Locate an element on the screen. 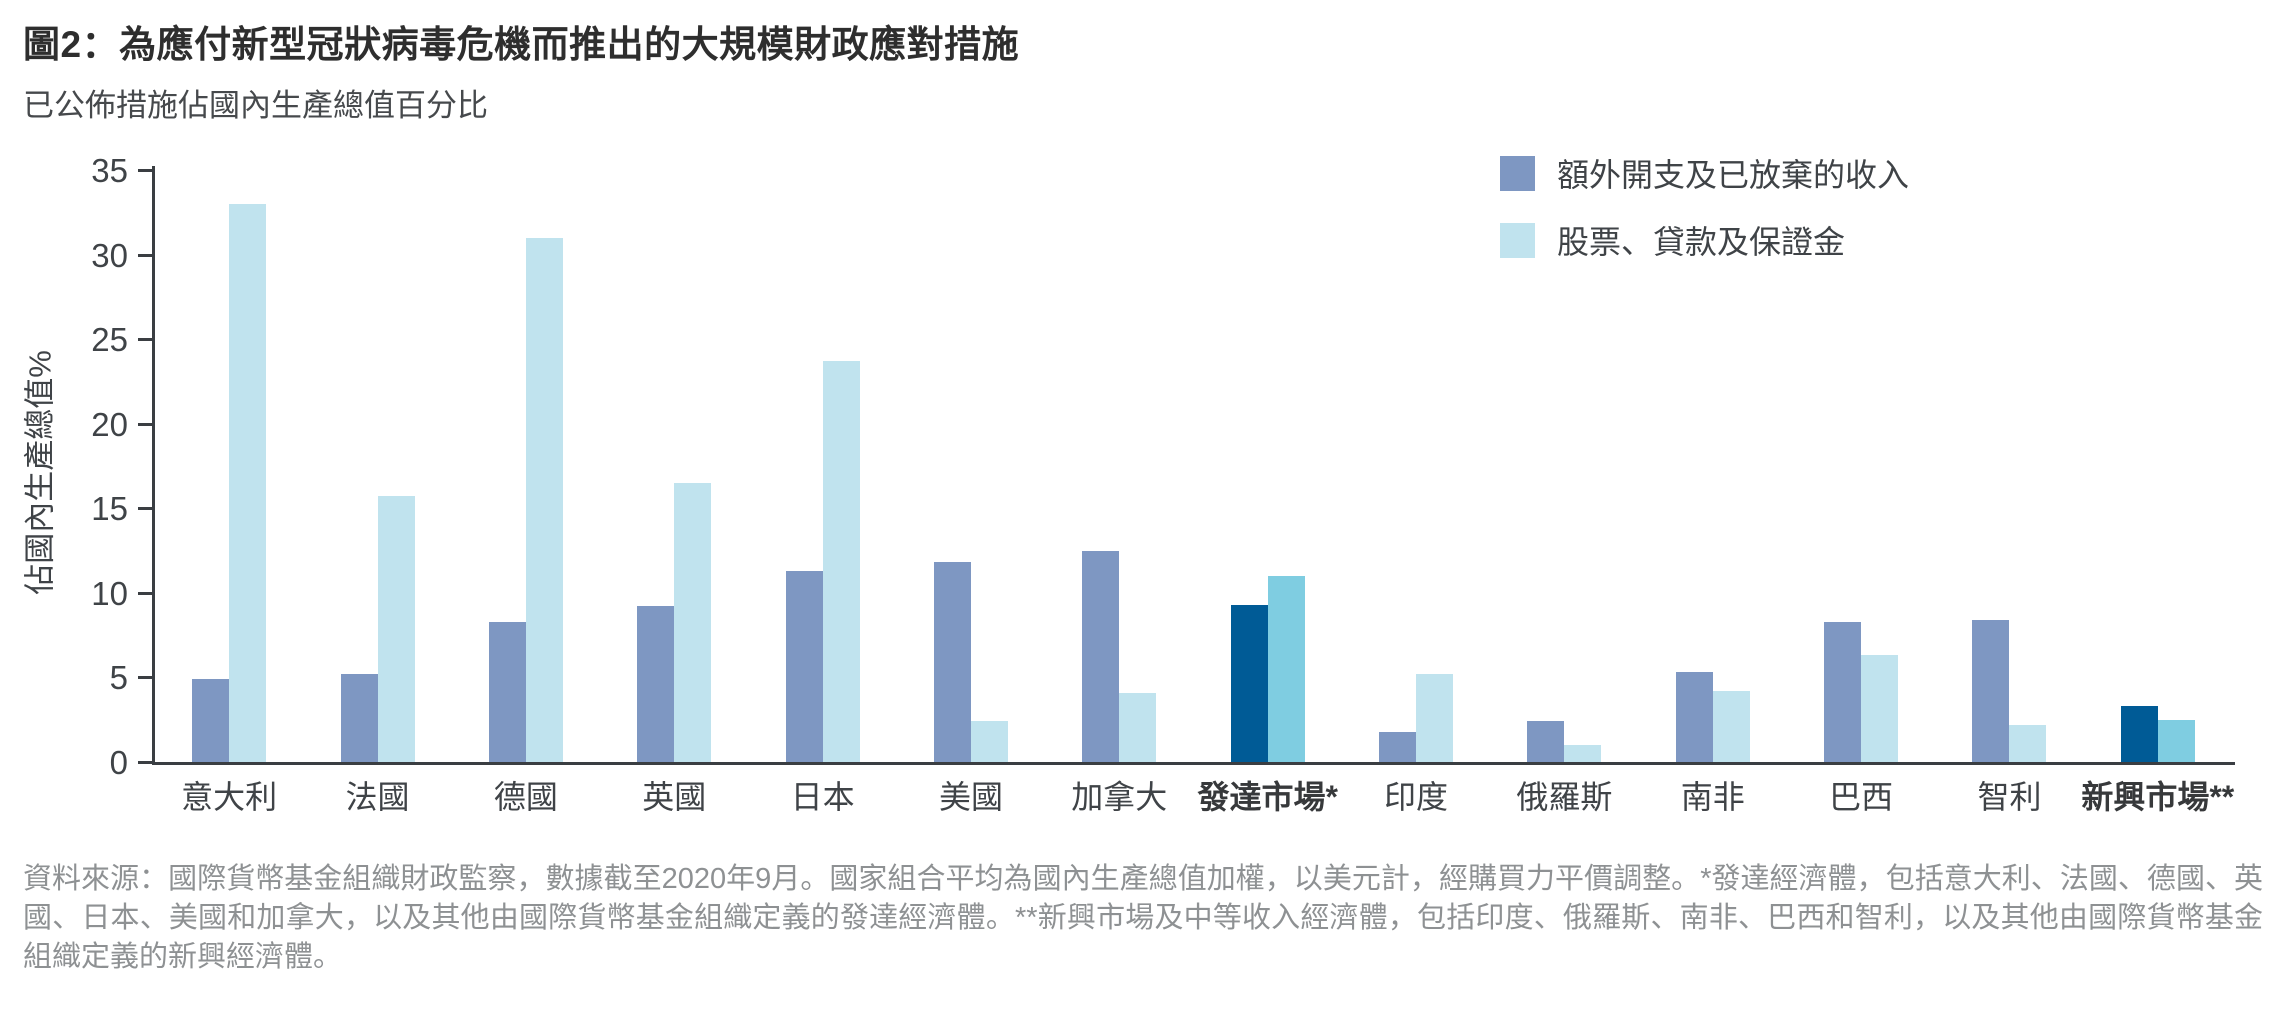 The height and width of the screenshot is (1016, 2281). legend-item-series1: 額外開支及已放棄的收入 is located at coordinates (1704, 173).